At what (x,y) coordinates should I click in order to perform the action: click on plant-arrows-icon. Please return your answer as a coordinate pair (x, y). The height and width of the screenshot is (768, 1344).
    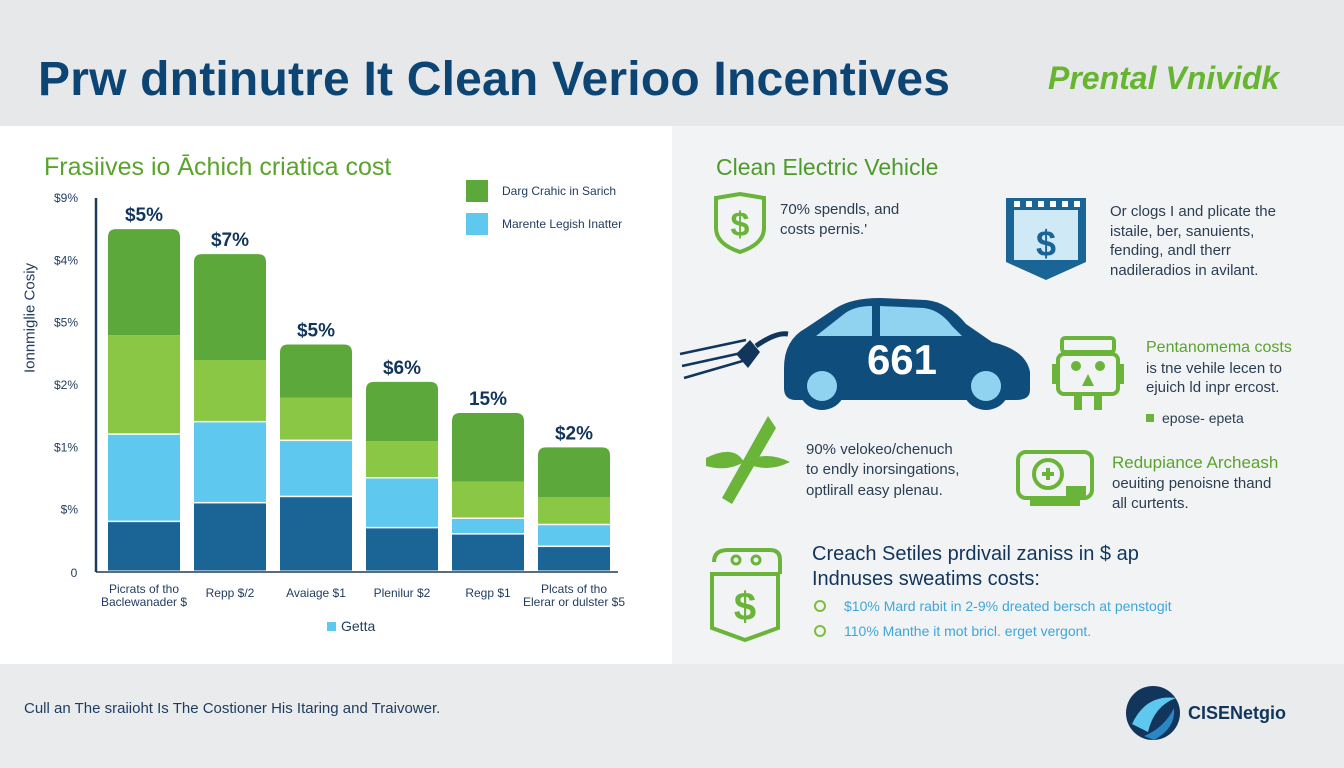
    Looking at the image, I should click on (748, 460).